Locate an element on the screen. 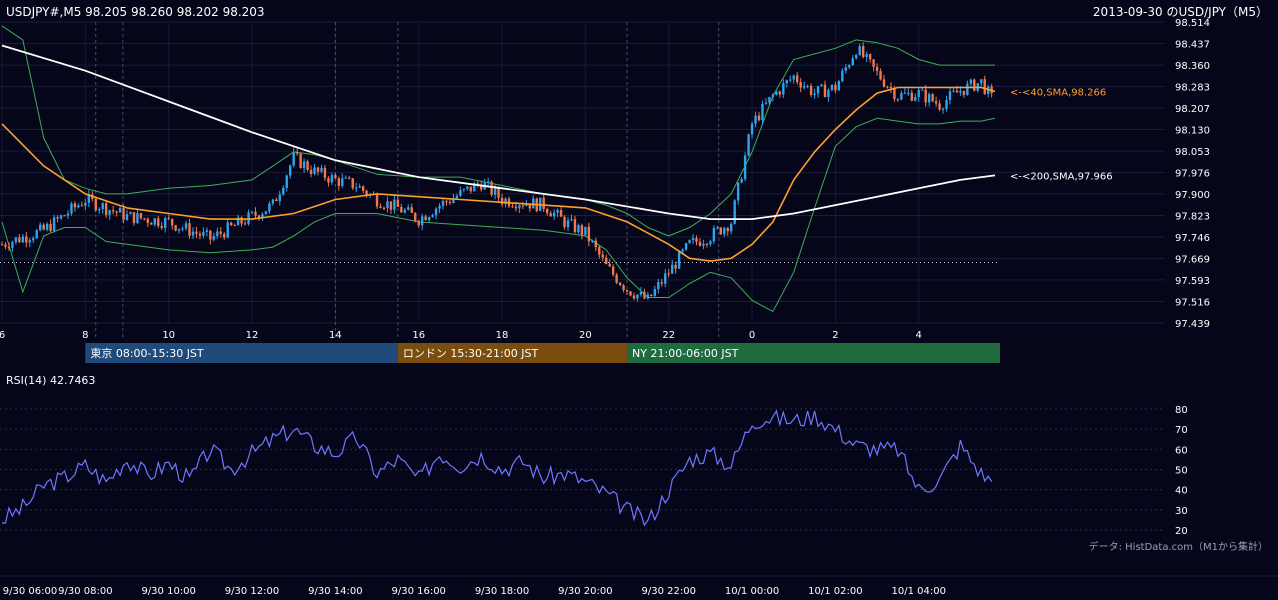 This screenshot has width=1278, height=600. rsi-tick-label: 60 is located at coordinates (1181, 450).